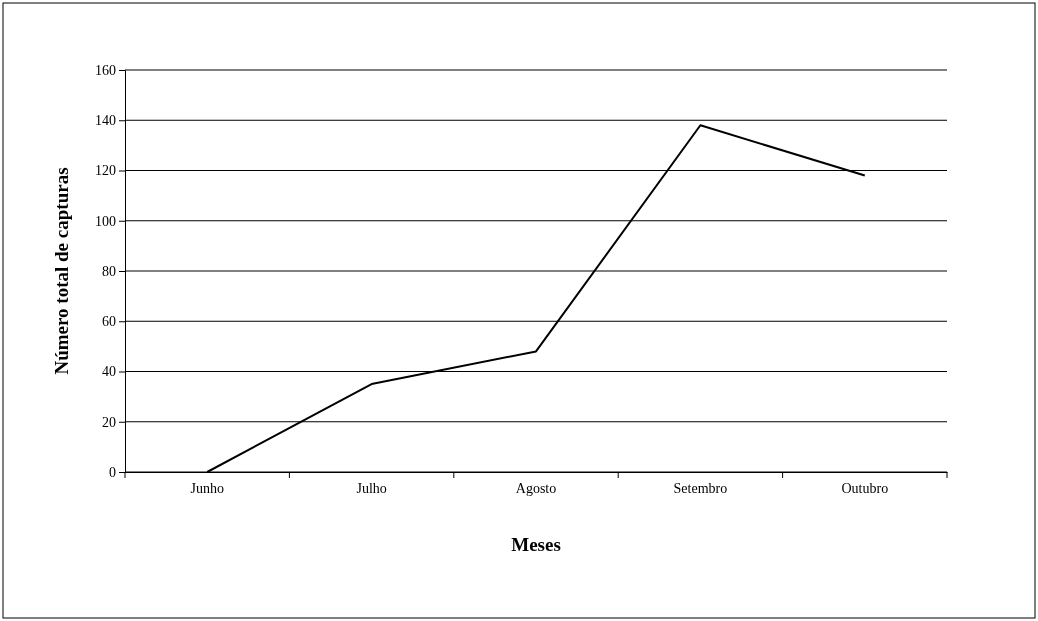 The width and height of the screenshot is (1038, 621). Describe the element at coordinates (112, 472) in the screenshot. I see `y-tick-label: 0` at that location.